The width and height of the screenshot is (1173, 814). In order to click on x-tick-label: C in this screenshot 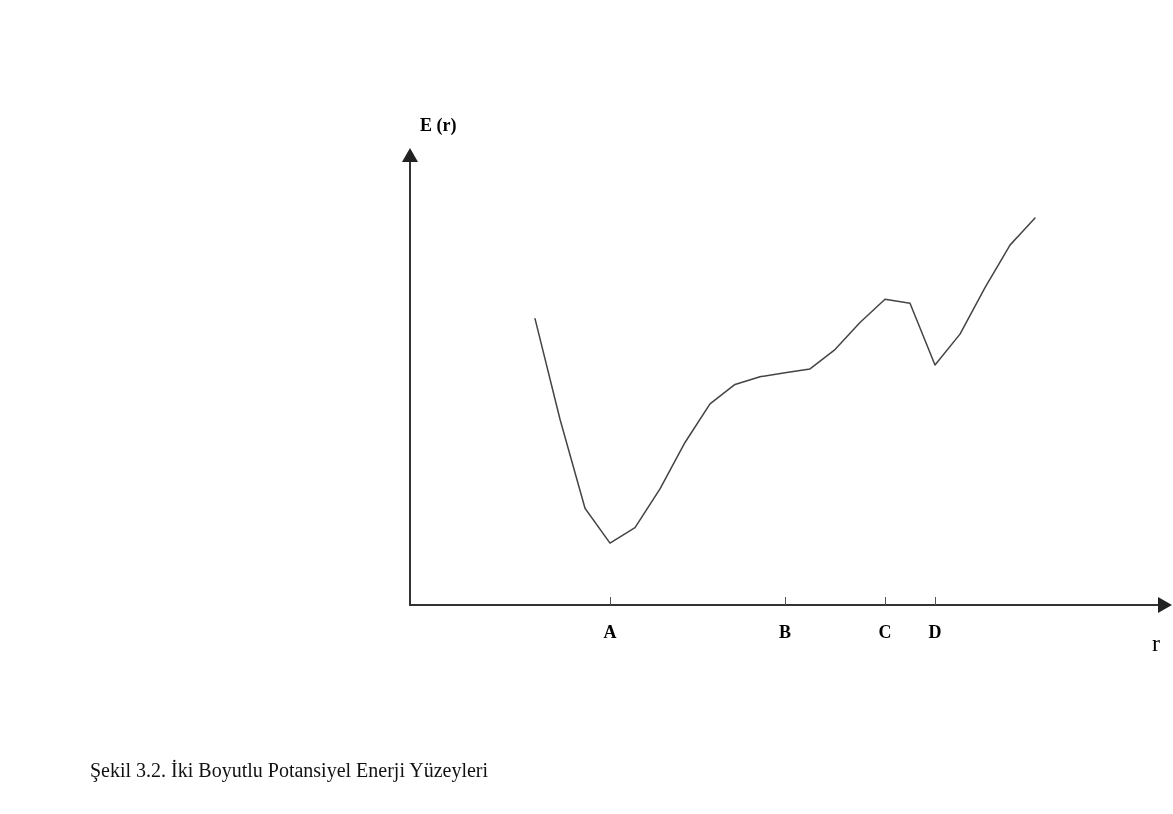, I will do `click(885, 632)`.